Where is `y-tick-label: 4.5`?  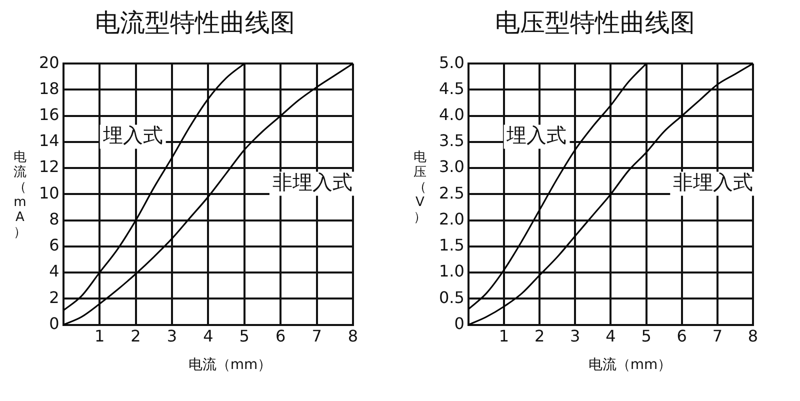 y-tick-label: 4.5 is located at coordinates (451, 88).